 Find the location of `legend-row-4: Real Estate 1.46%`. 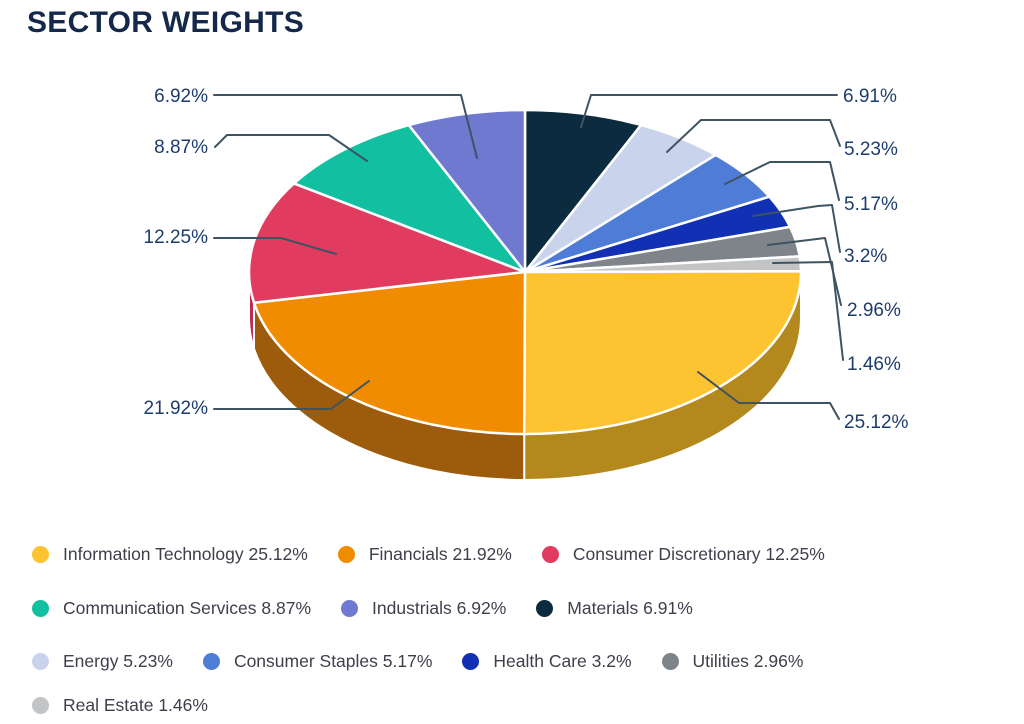

legend-row-4: Real Estate 1.46% is located at coordinates (120, 705).